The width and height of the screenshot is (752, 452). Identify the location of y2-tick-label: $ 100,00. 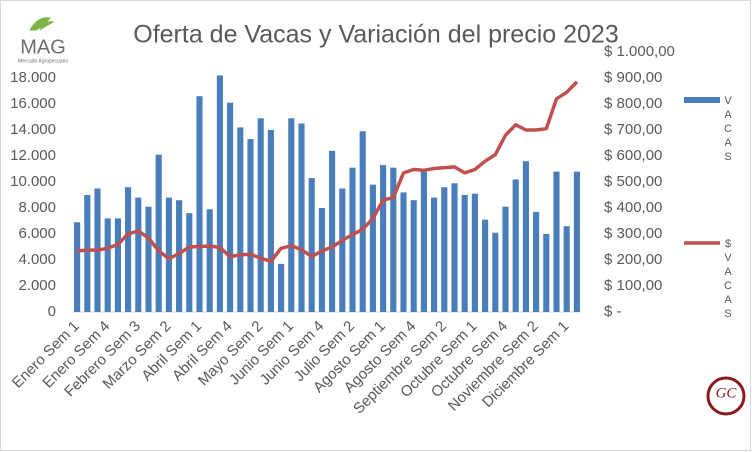
(633, 285).